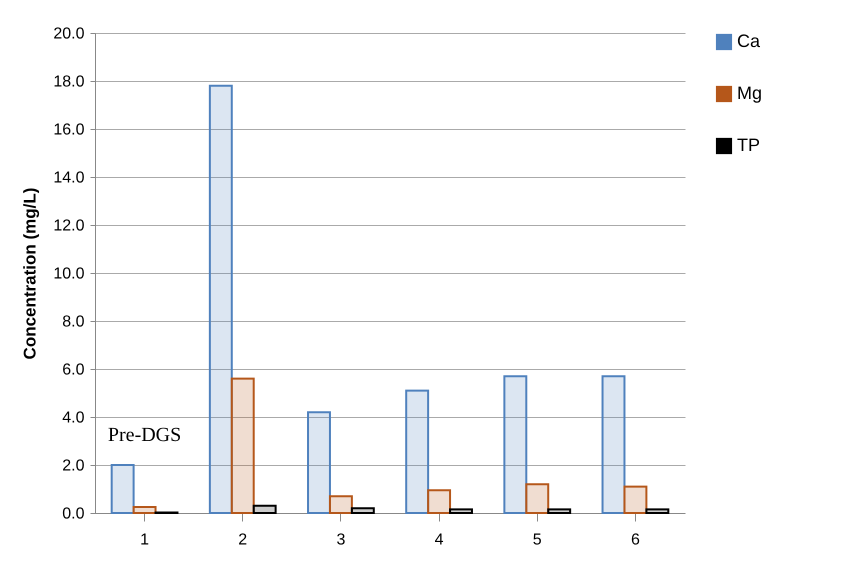 This screenshot has width=864, height=577. What do you see at coordinates (73, 466) in the screenshot?
I see `y-tick-label: 2.0` at bounding box center [73, 466].